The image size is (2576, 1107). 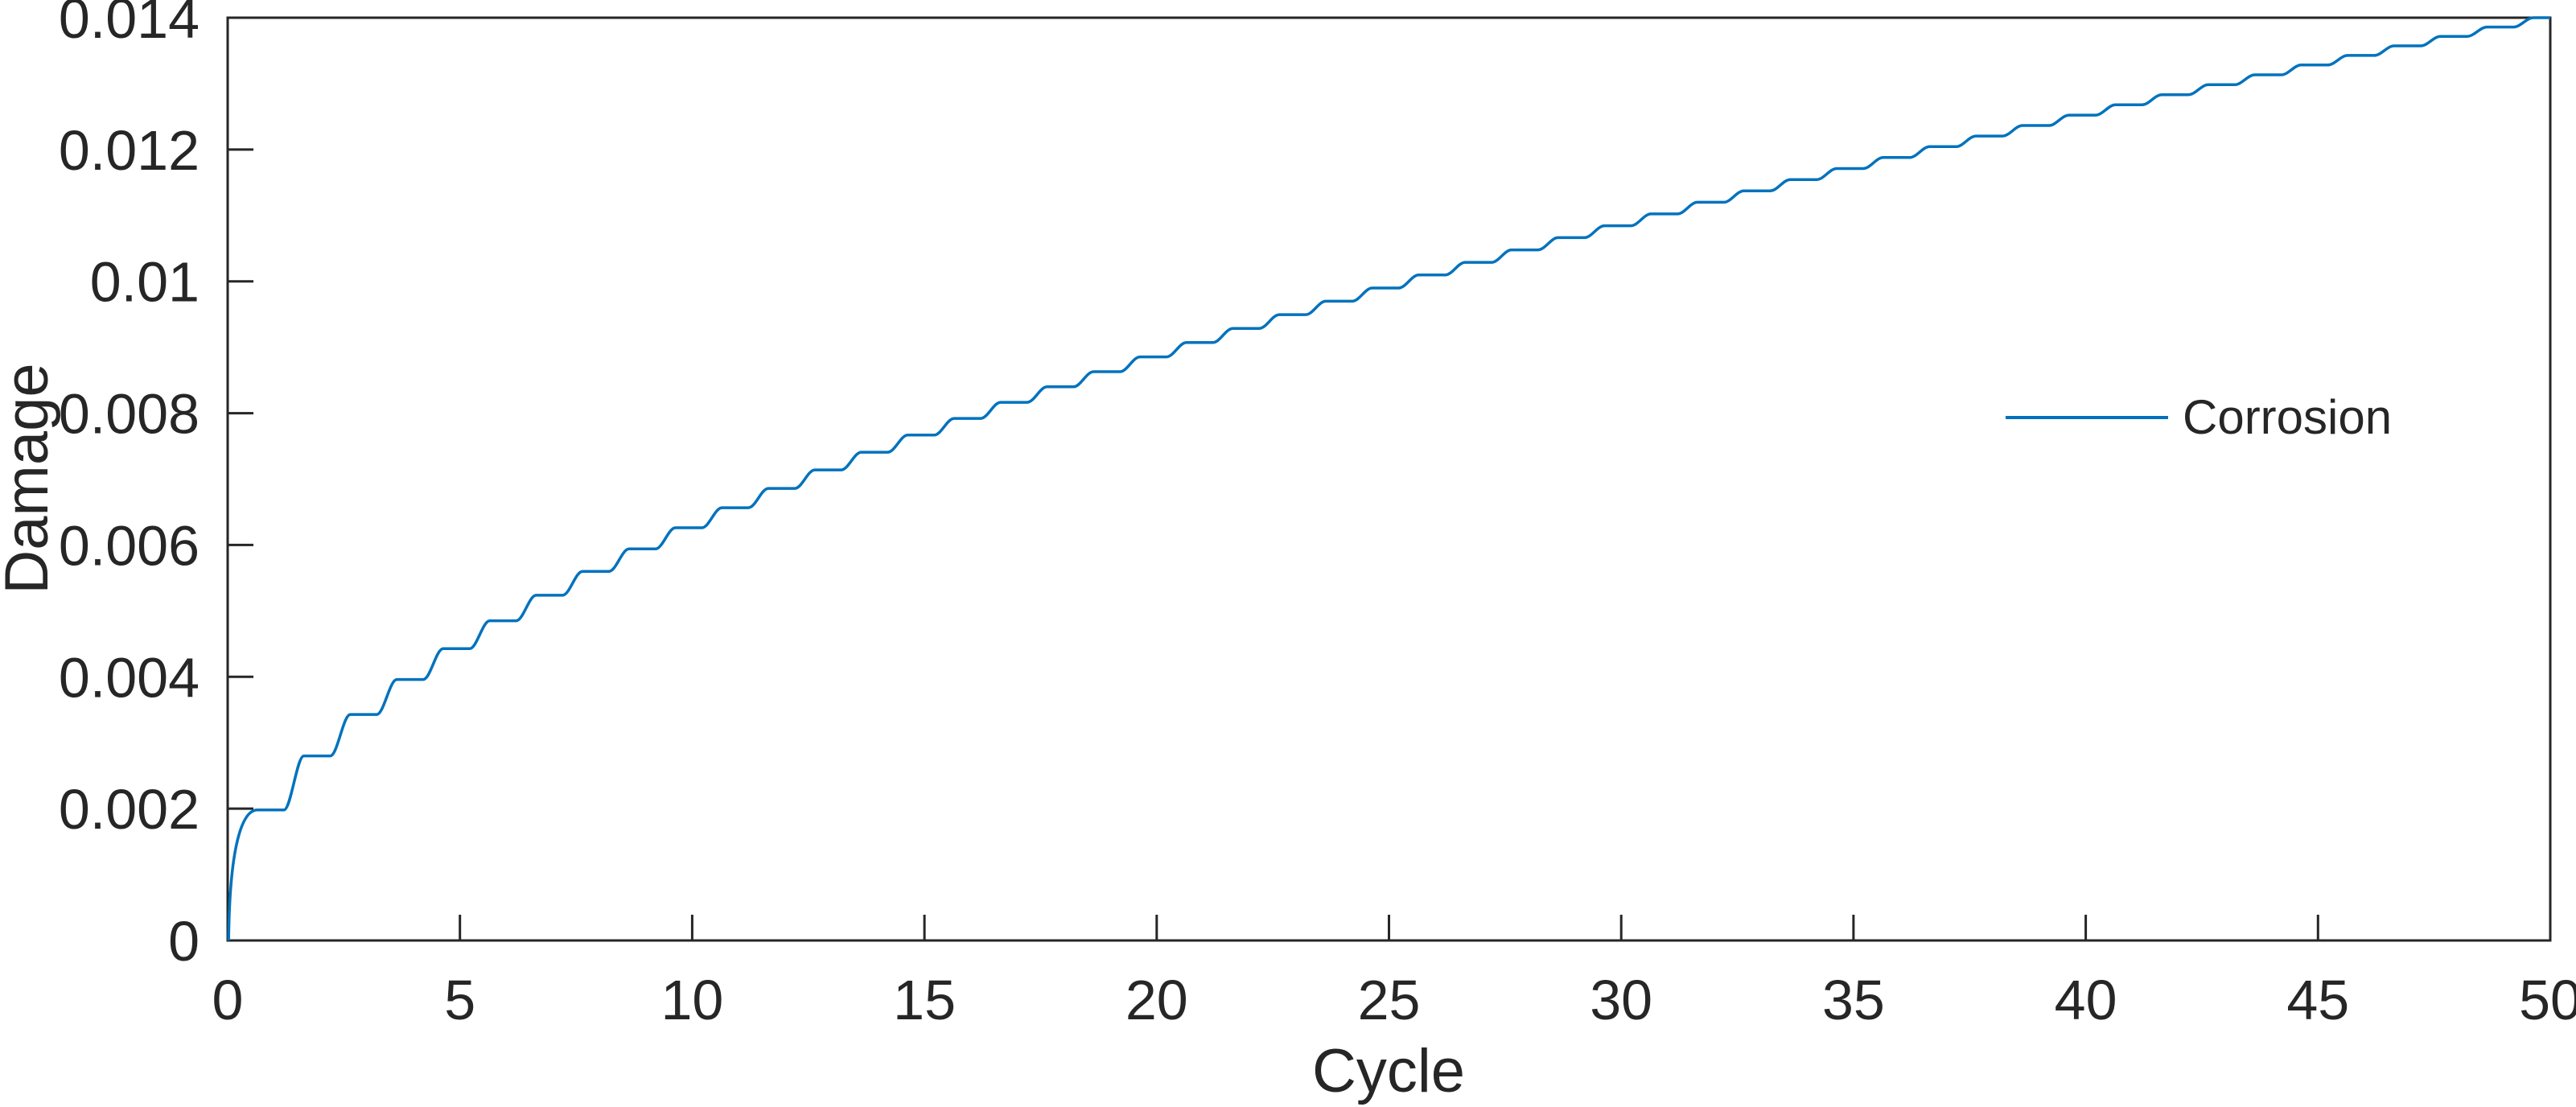 What do you see at coordinates (129, 25) in the screenshot?
I see `y-tick-label: 0.014` at bounding box center [129, 25].